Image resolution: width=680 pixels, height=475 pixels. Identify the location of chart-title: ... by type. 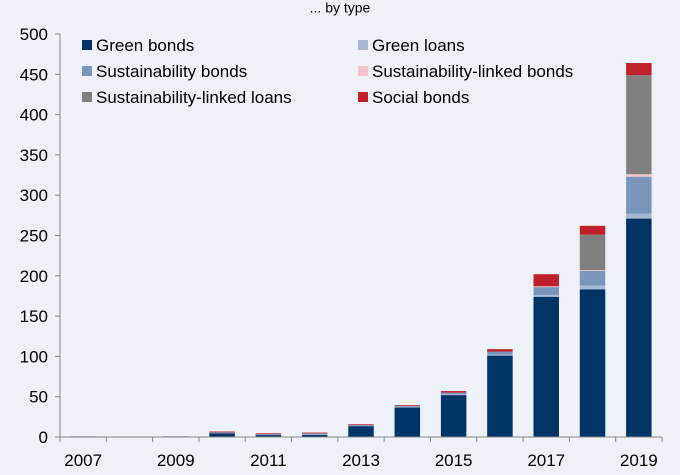
(340, 7).